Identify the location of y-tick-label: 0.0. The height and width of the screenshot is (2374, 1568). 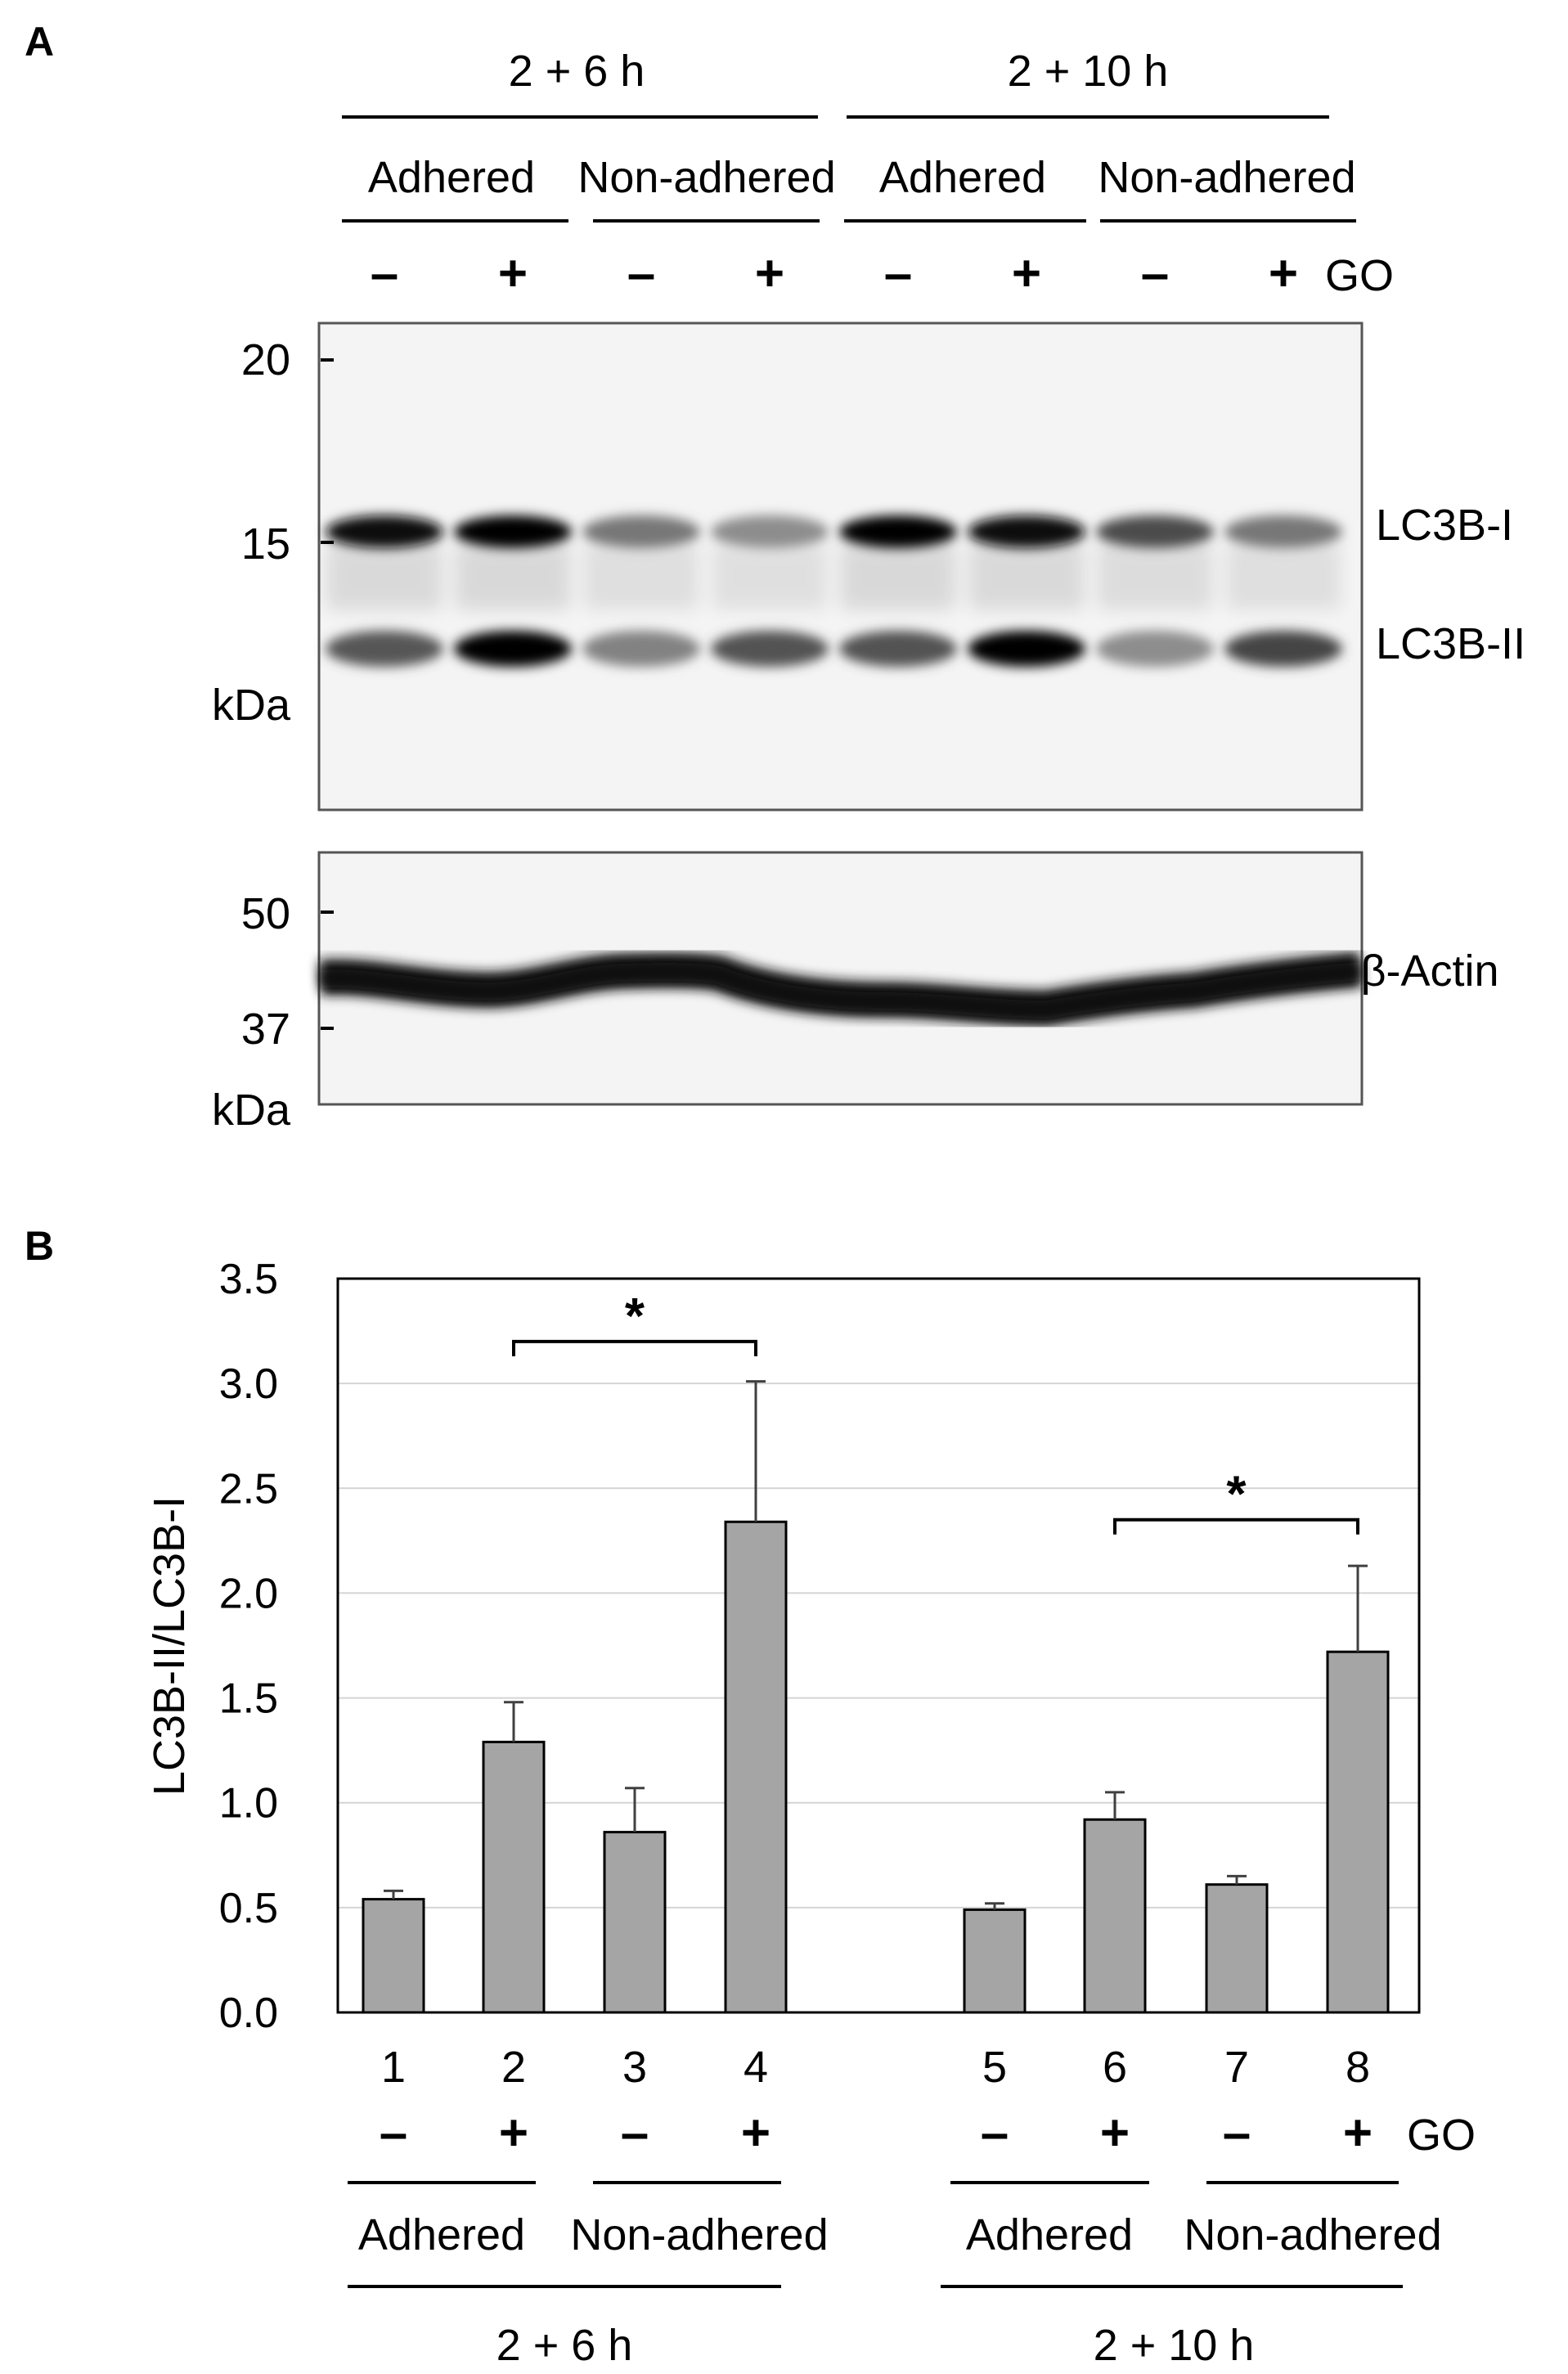
(249, 2013).